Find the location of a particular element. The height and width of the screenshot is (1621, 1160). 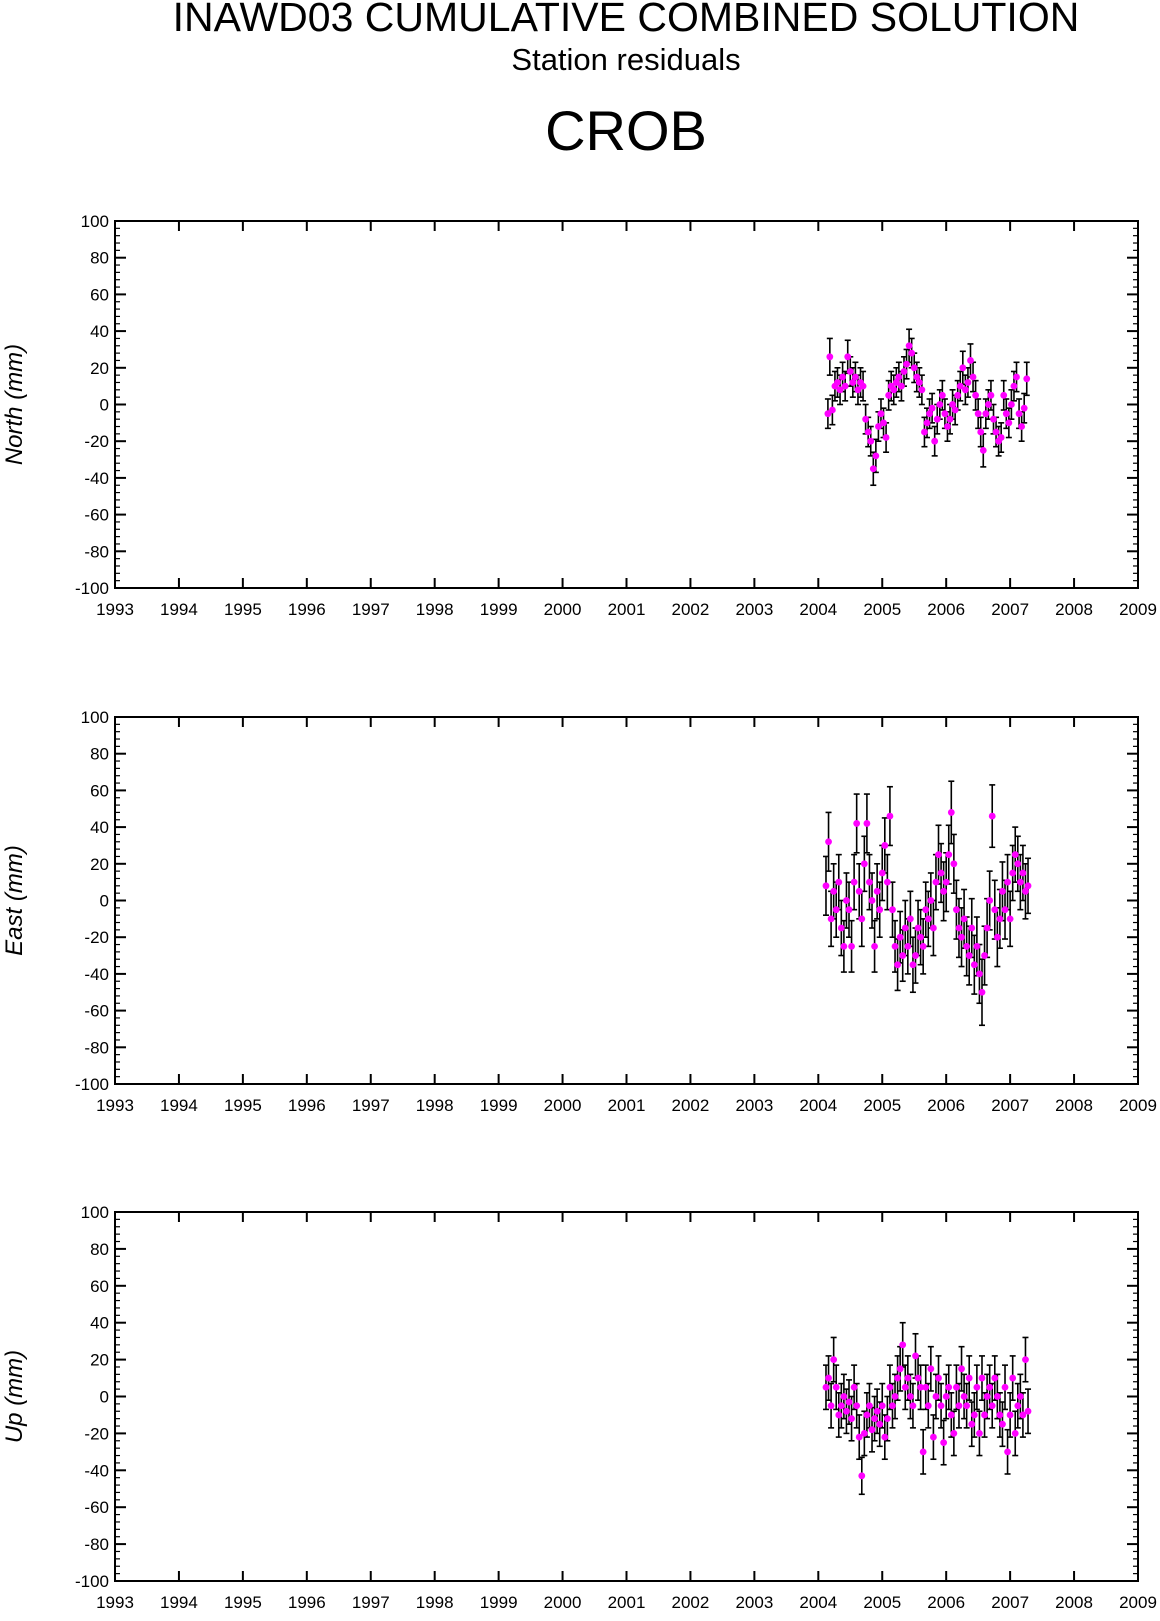

x-tick-label: 1998 is located at coordinates (435, 609).